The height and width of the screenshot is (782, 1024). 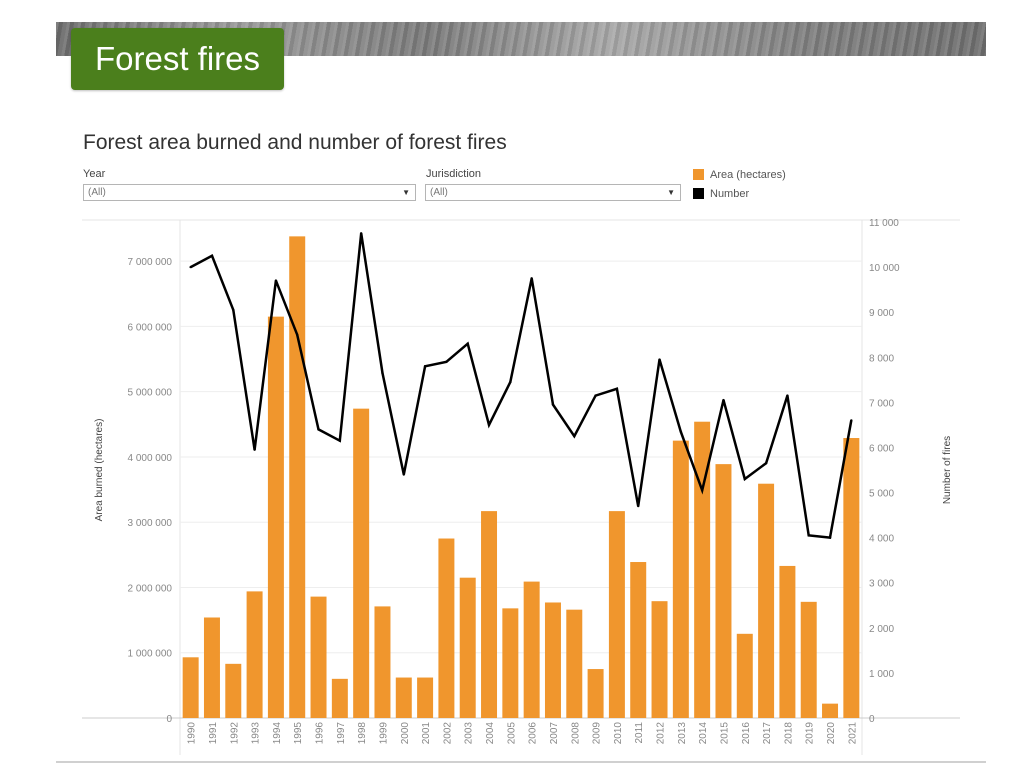 I want to click on y2-tick-label: 10 000, so click(x=884, y=268).